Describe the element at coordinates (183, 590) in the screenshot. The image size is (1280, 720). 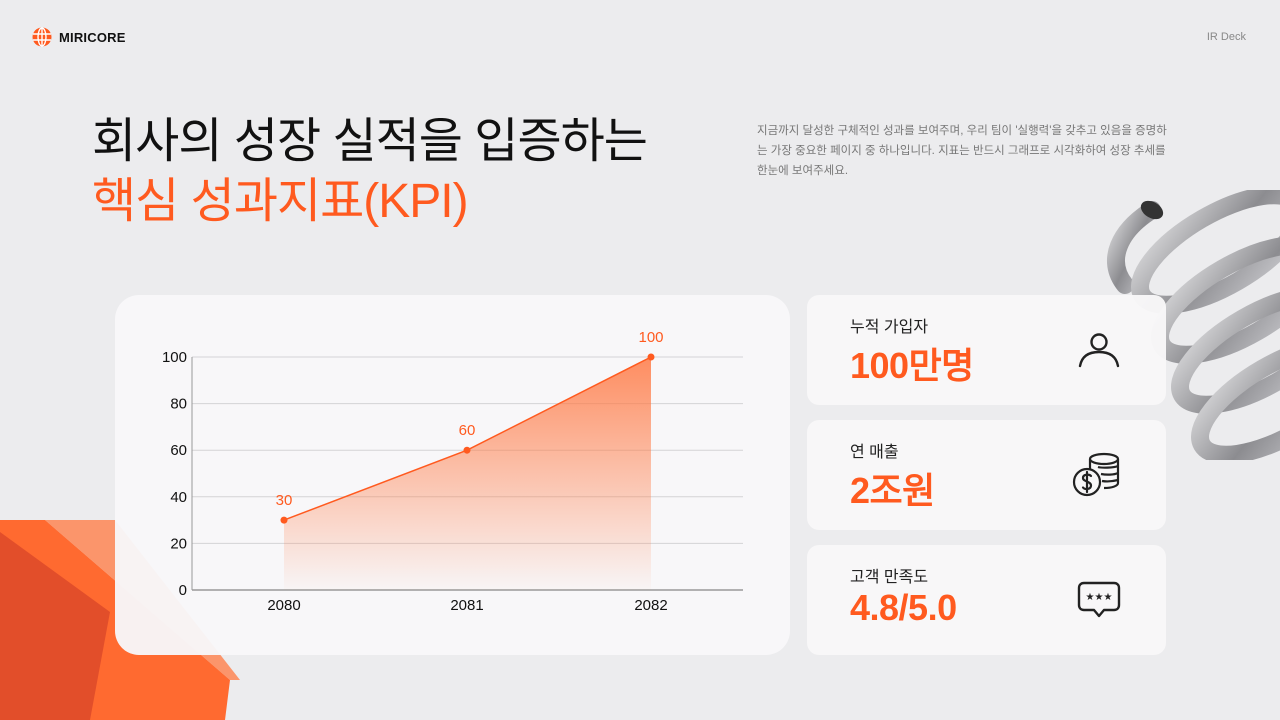
I see `svg-text: 0` at that location.